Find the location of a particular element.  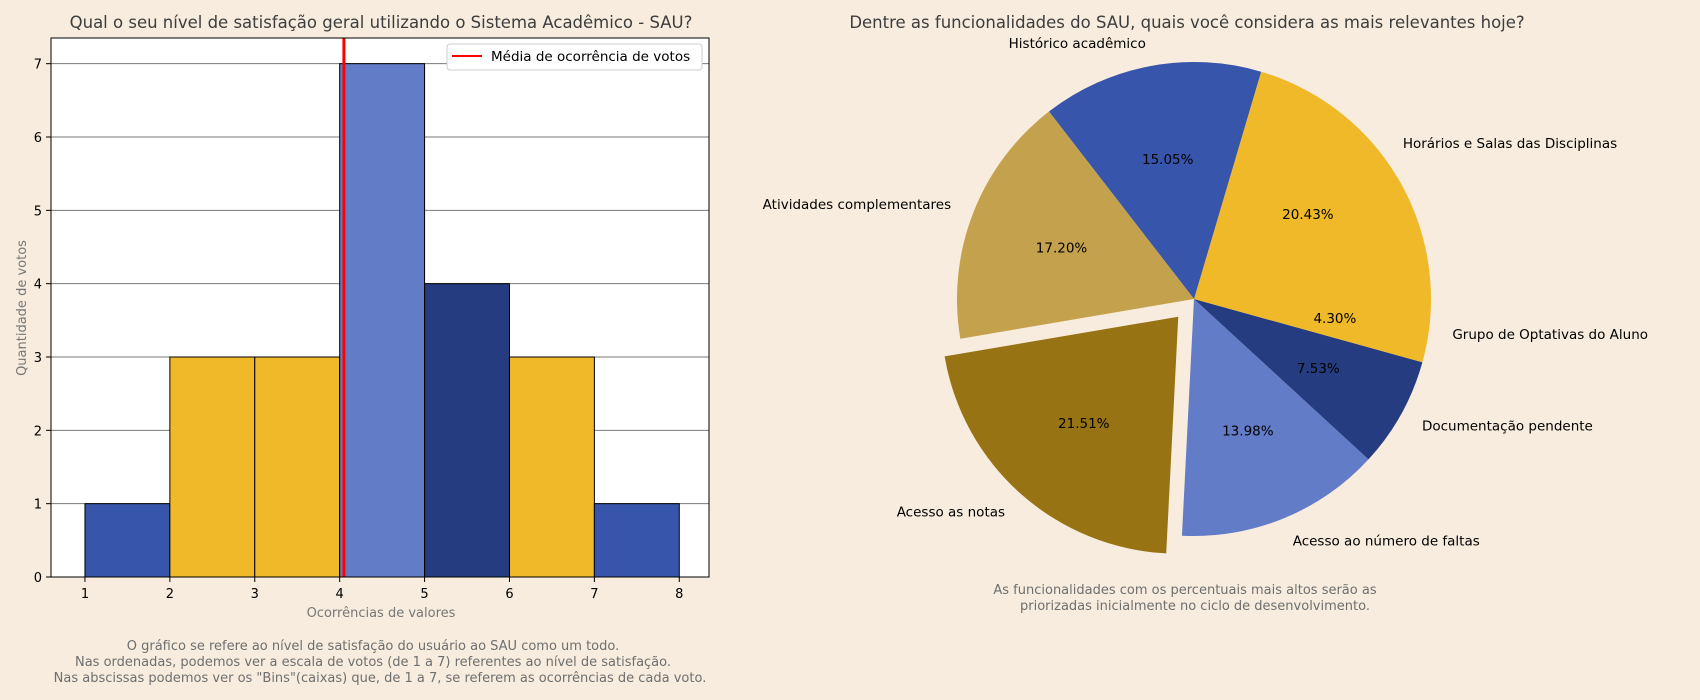

y-tick-label: 7 is located at coordinates (38, 65).